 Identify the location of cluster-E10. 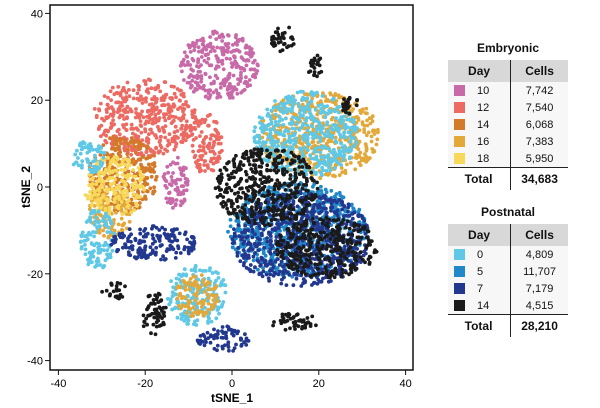
(175, 182).